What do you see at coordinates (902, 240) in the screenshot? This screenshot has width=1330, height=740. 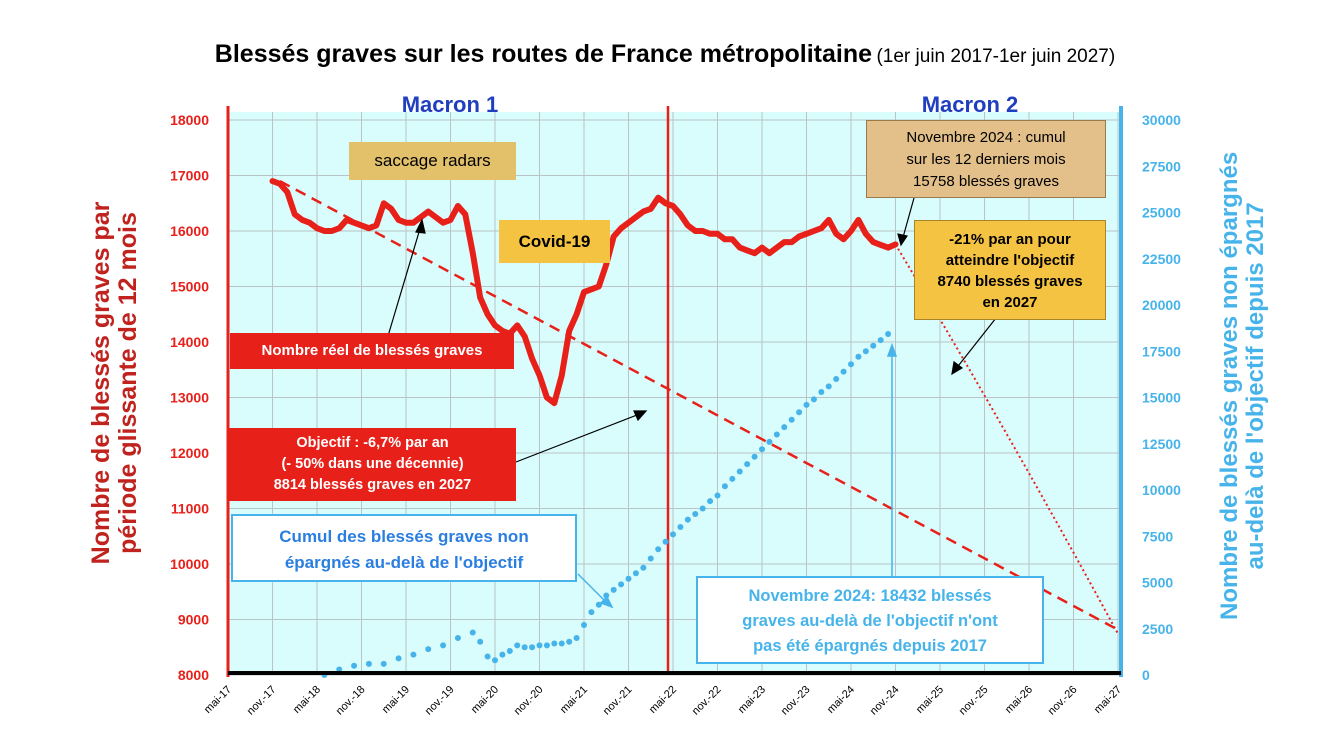 I see `arrow-nov2024-head` at bounding box center [902, 240].